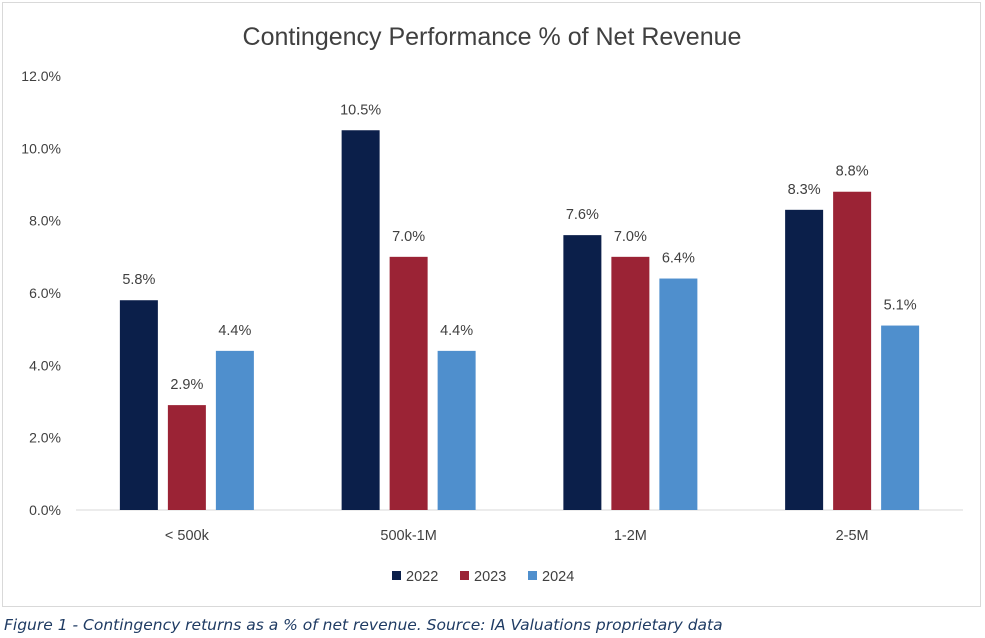 The height and width of the screenshot is (638, 985). I want to click on x-tick-label: 2-5M, so click(852, 536).